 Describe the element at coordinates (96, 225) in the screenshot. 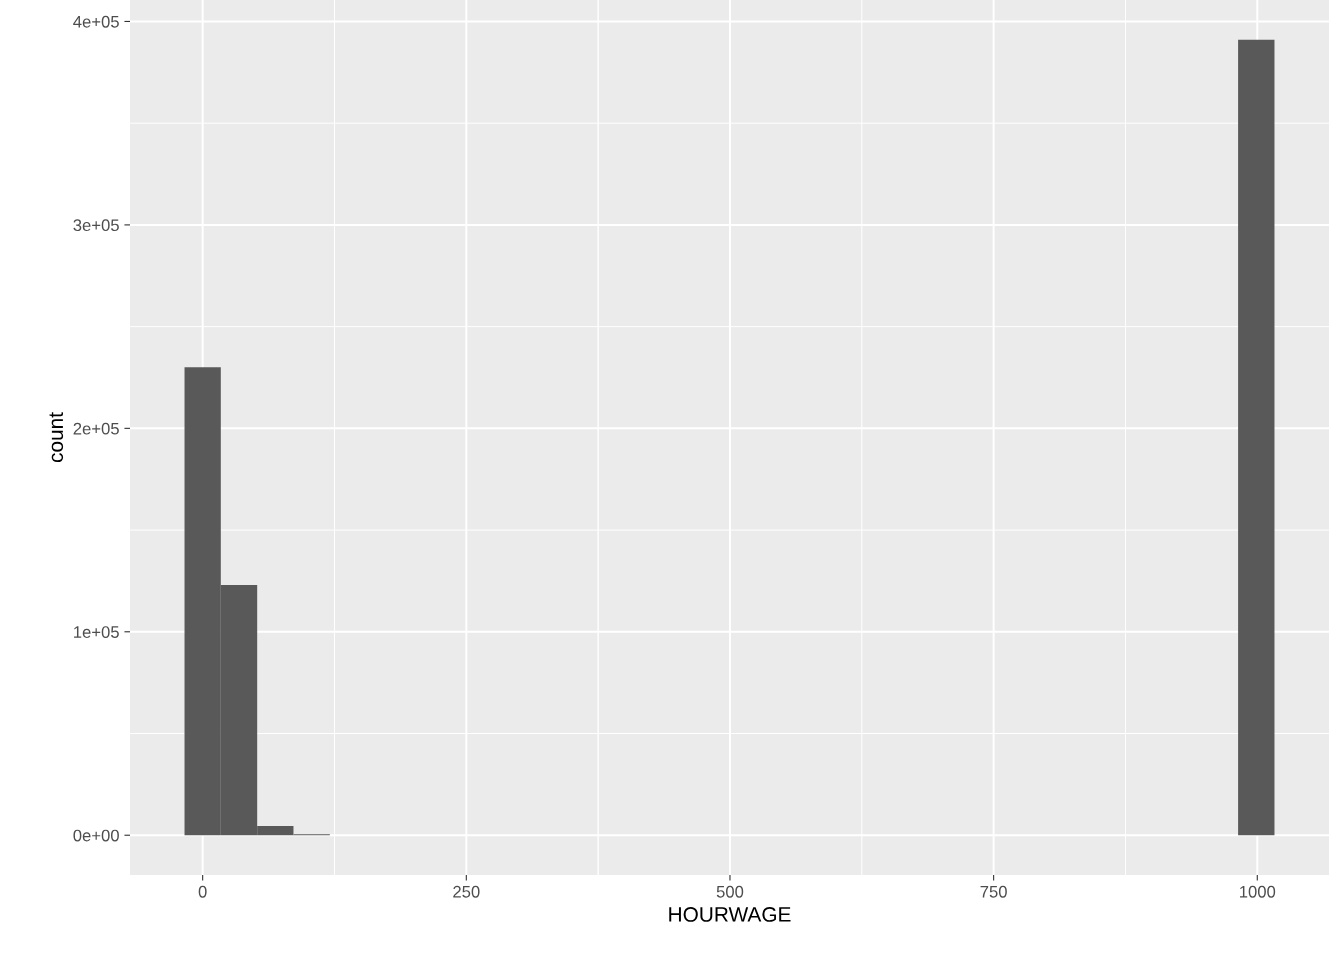

I see `y-tick-label: 3e+05` at that location.